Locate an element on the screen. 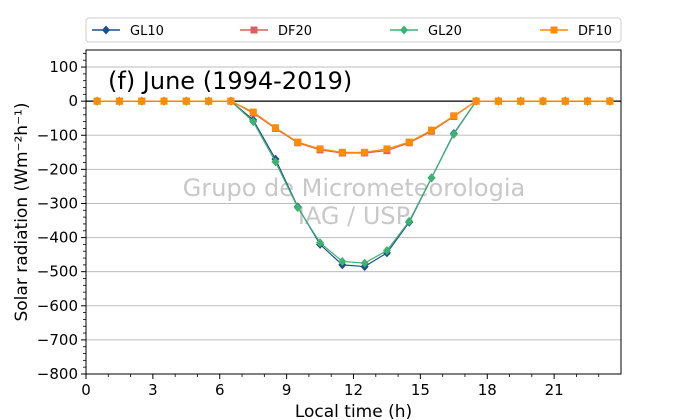 This screenshot has width=690, height=420. legend-item-df20: DF20 is located at coordinates (276, 31).